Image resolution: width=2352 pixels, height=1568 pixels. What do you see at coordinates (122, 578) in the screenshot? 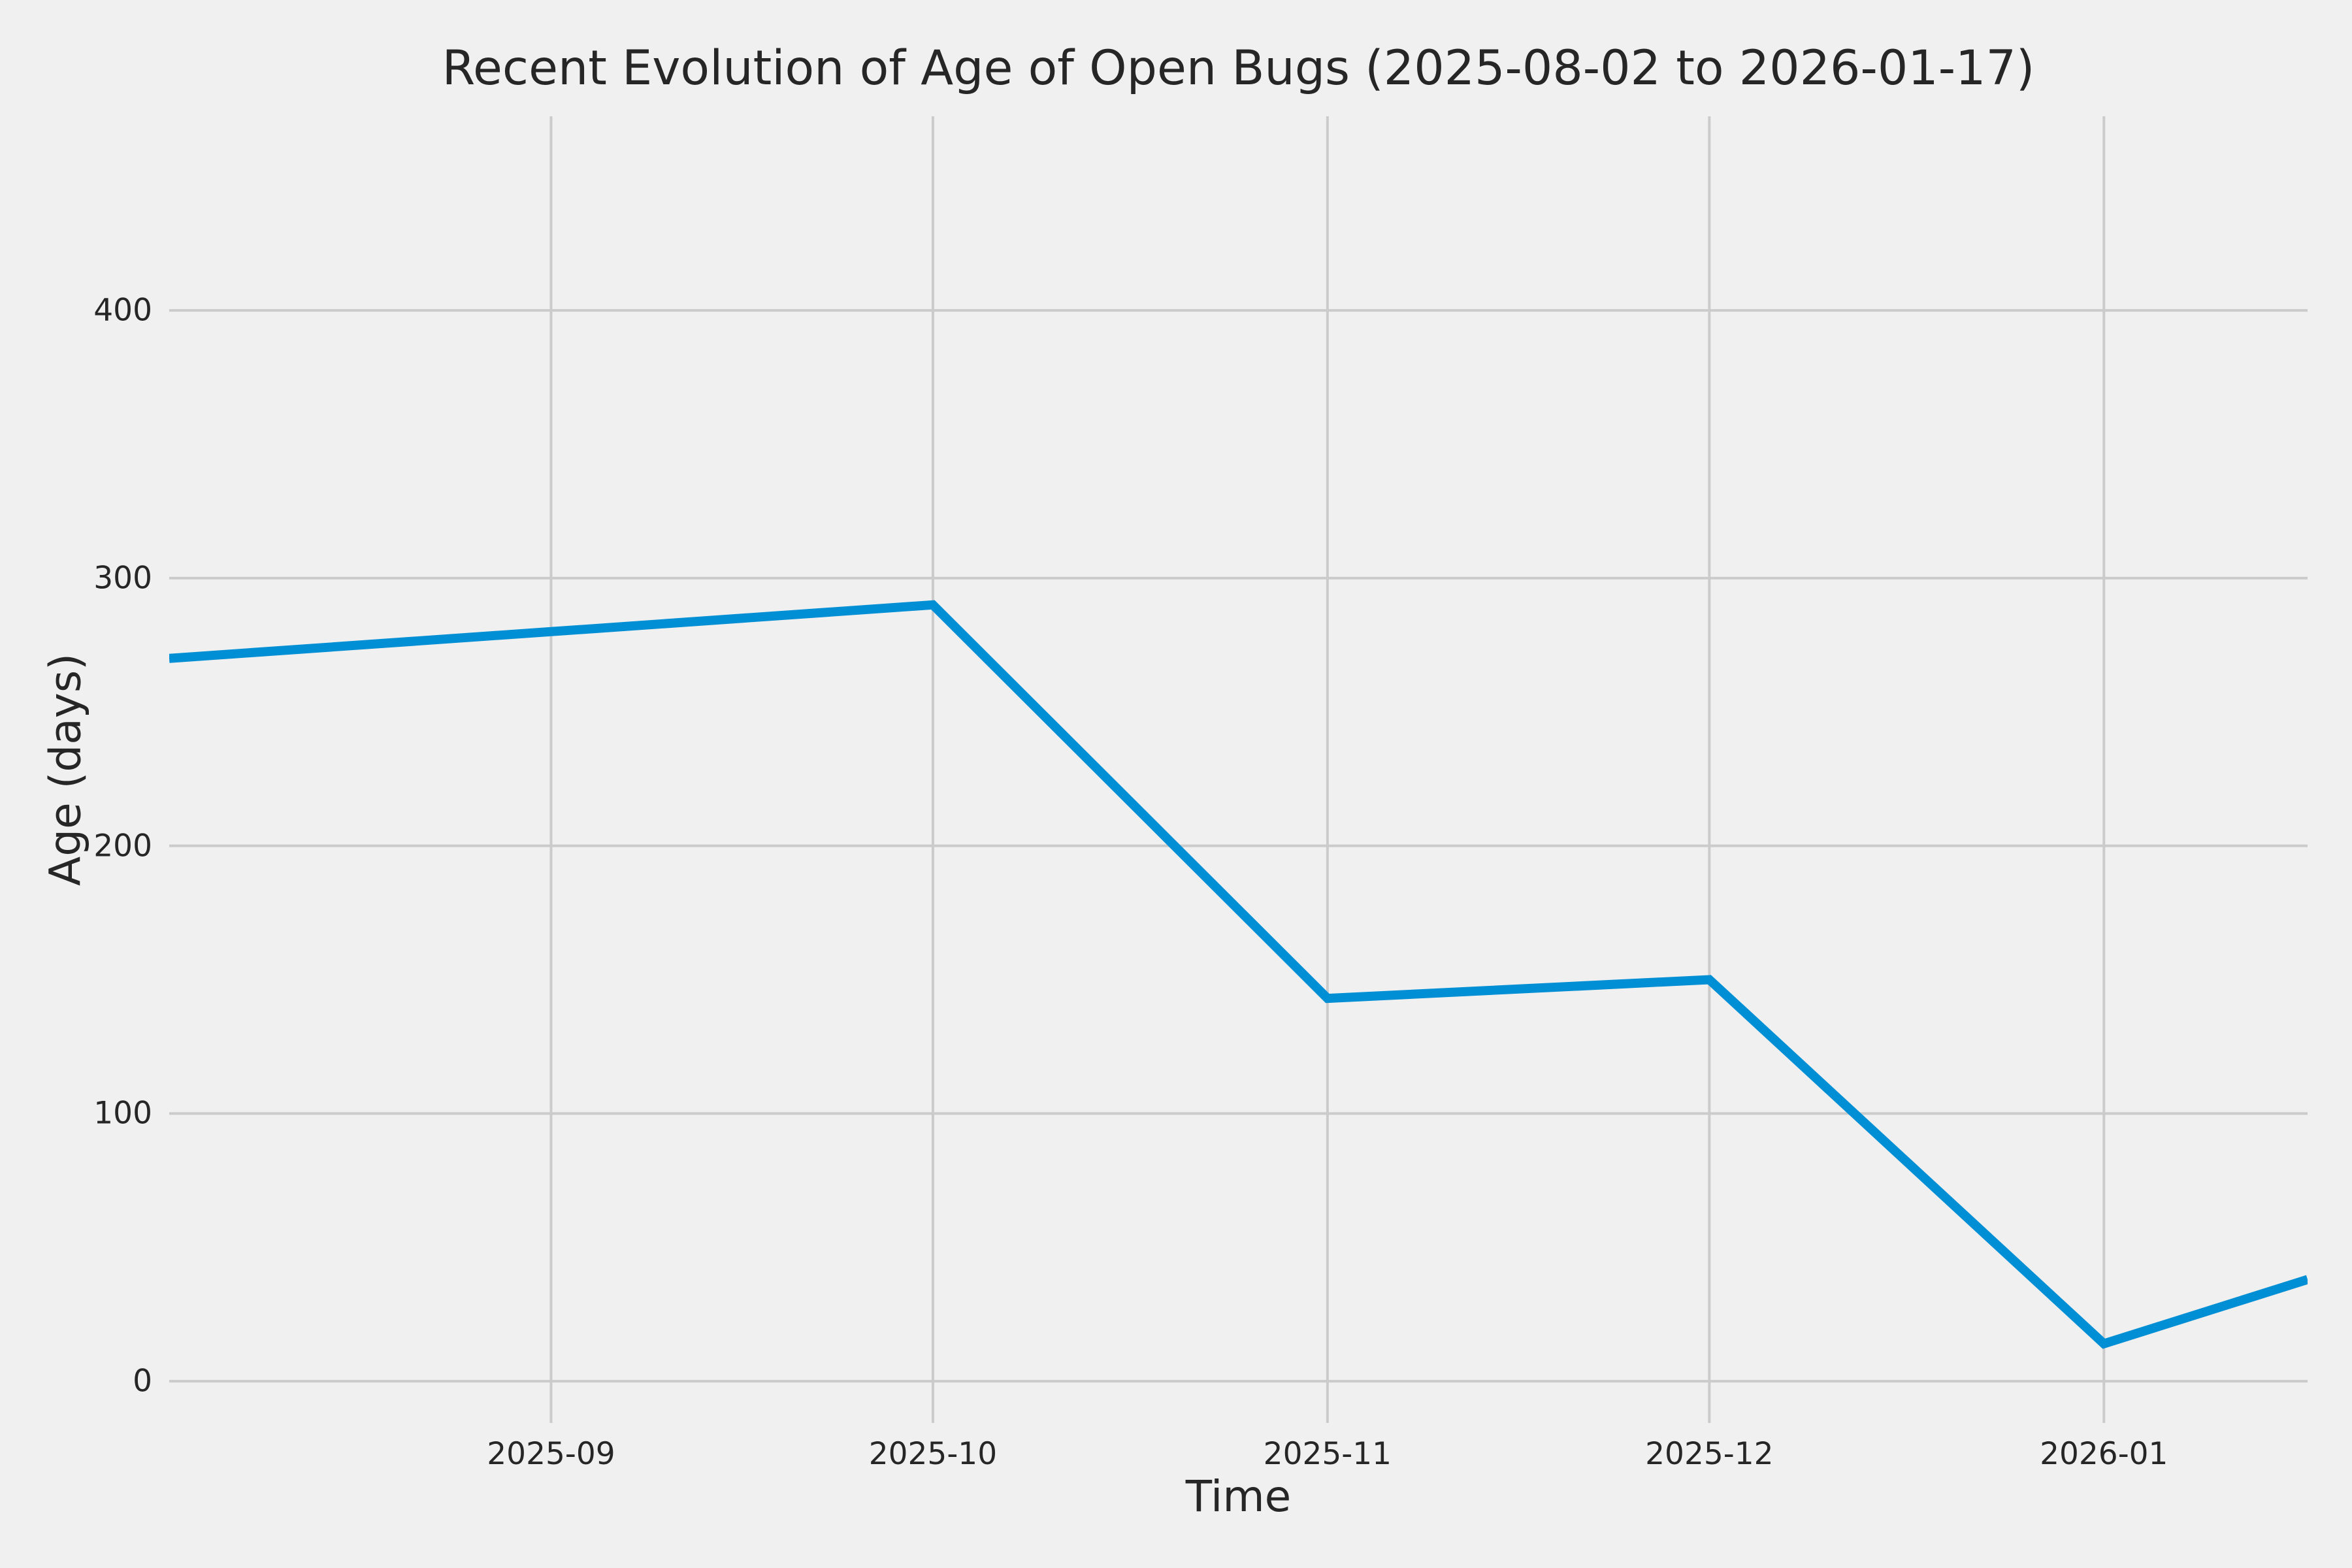
I see `y-tick-label: 300` at bounding box center [122, 578].